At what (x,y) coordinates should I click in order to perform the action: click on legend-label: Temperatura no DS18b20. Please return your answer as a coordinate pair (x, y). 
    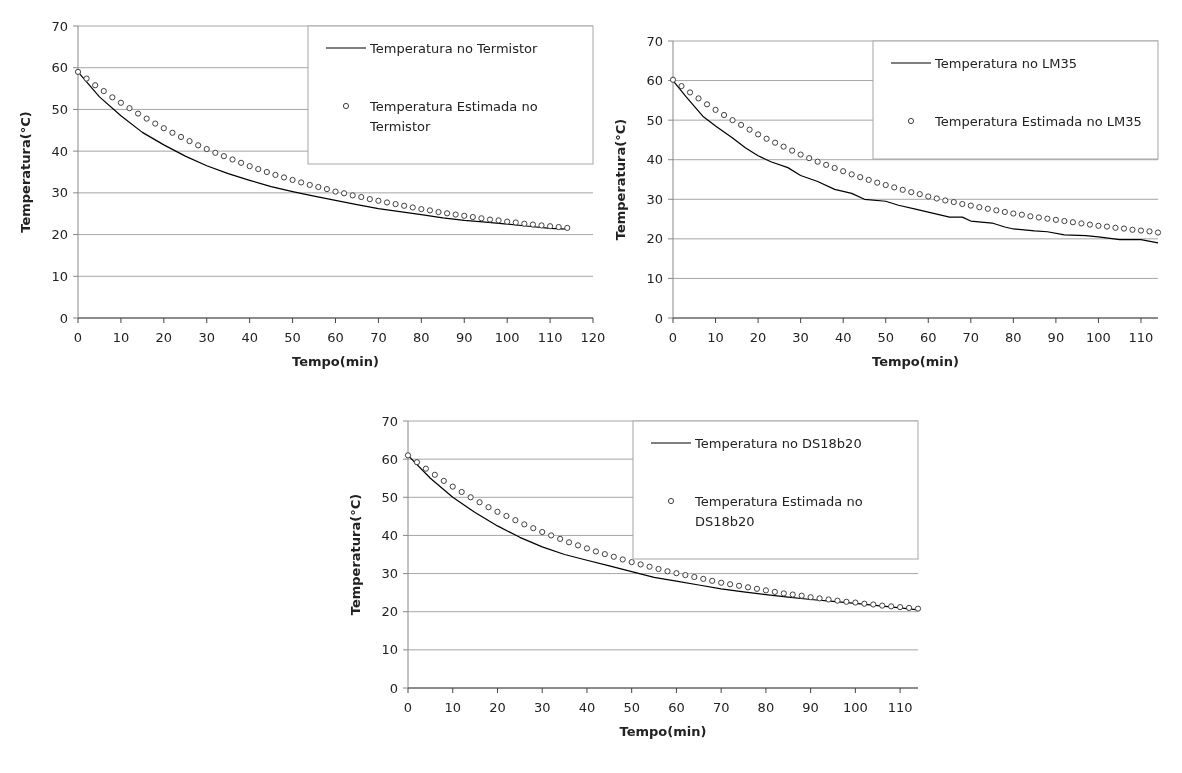
    Looking at the image, I should click on (778, 443).